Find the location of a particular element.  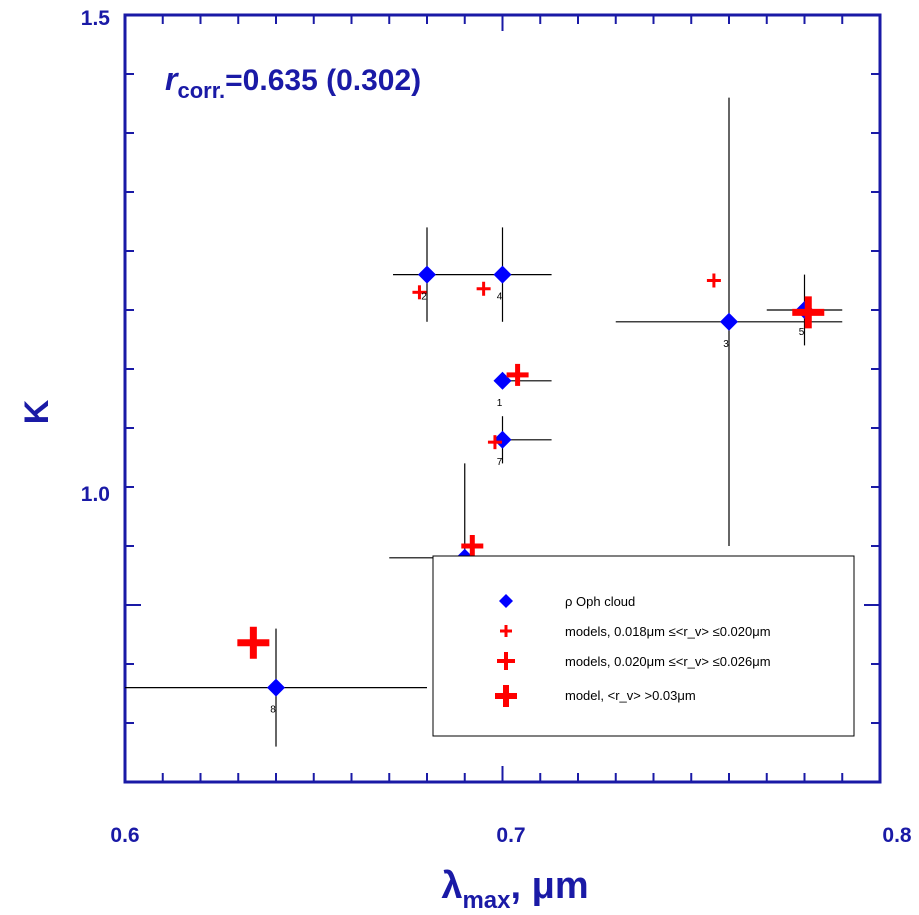

legend-label-models-small: models, 0.018μm ≤<r_v> ≤0.020μm is located at coordinates (668, 631).